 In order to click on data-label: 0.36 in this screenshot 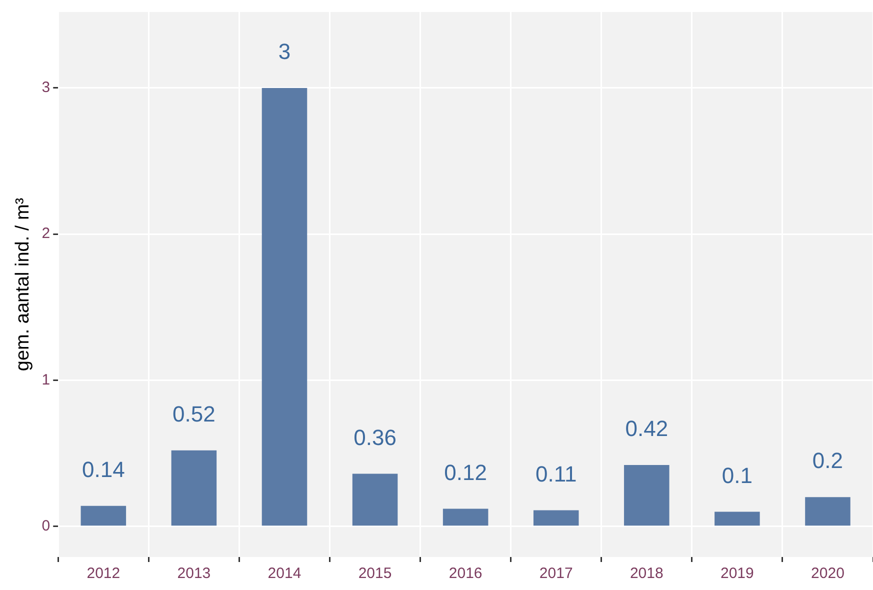, I will do `click(375, 437)`.